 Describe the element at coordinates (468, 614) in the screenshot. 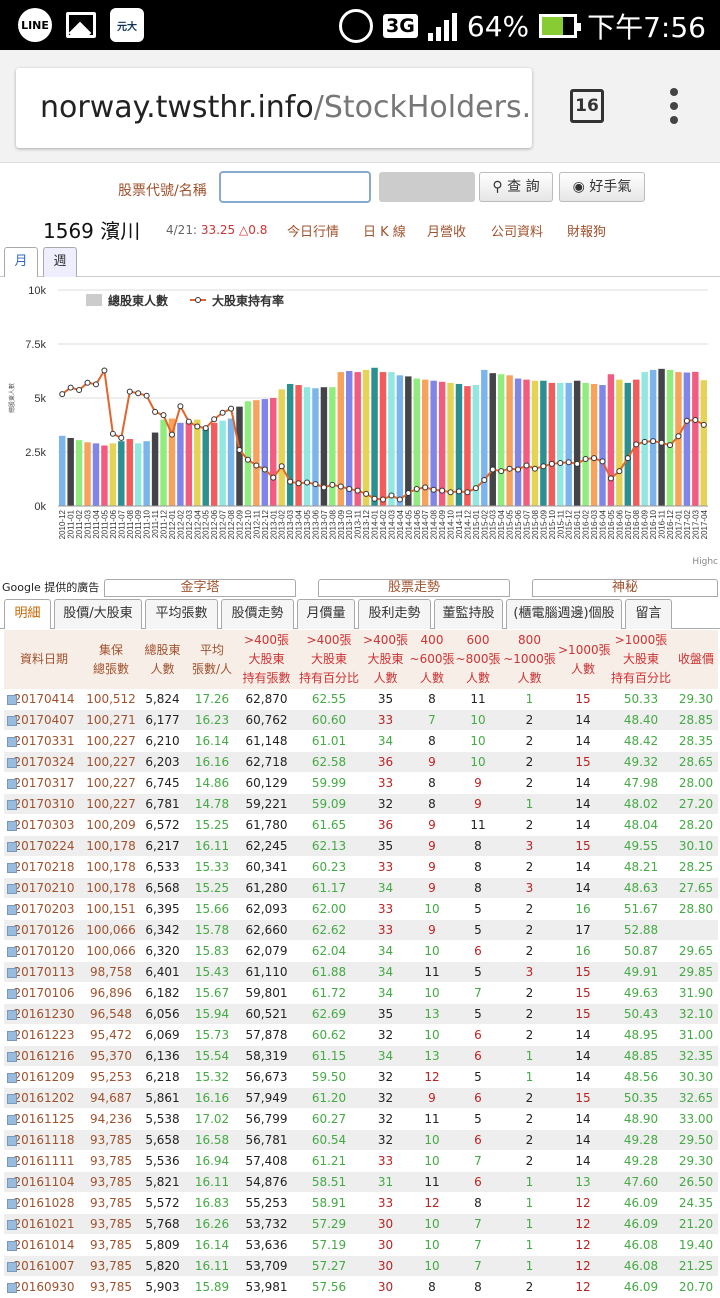

I see `tab-director-holdings: 董監持股` at that location.